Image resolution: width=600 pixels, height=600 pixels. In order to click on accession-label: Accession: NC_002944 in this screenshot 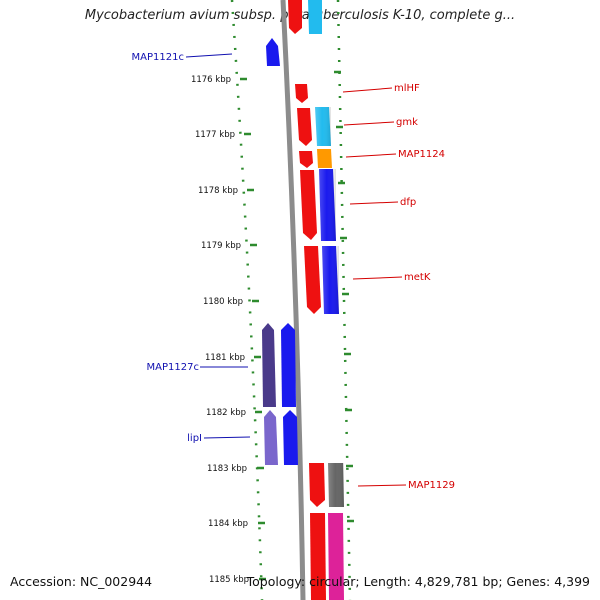, I will do `click(81, 581)`.